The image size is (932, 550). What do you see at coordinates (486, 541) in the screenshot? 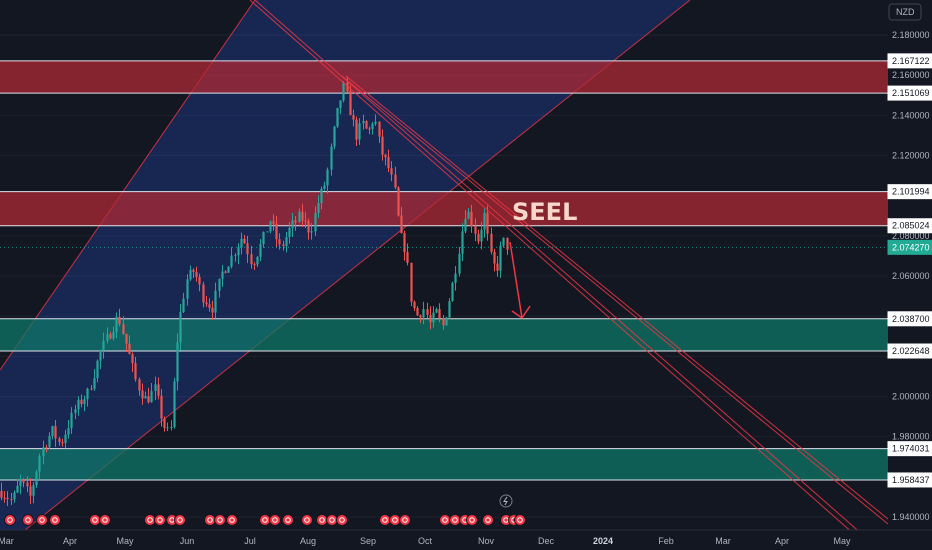
I see `time-tick-label: Nov` at bounding box center [486, 541].